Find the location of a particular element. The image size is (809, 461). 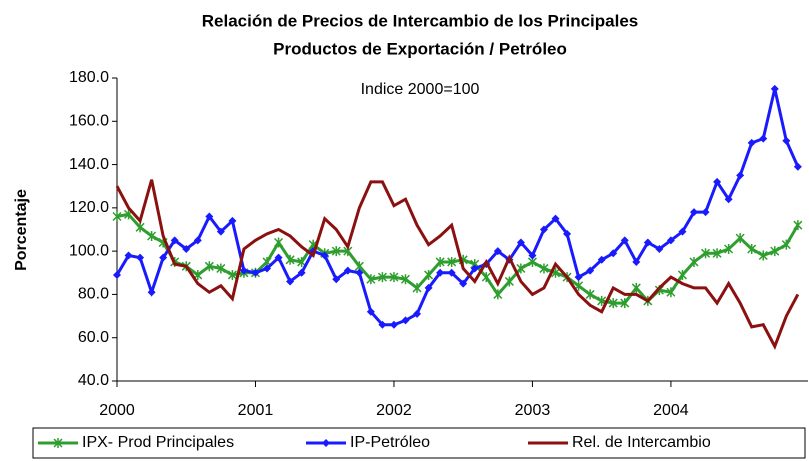

chart-title: Productos de Exportación / Petróleo is located at coordinates (420, 48).